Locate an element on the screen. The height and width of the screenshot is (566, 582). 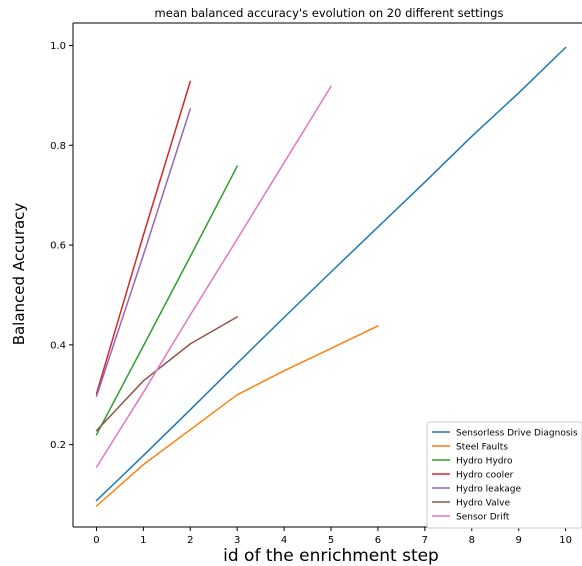
y-tick-label-1: 0.4 is located at coordinates (58, 345).